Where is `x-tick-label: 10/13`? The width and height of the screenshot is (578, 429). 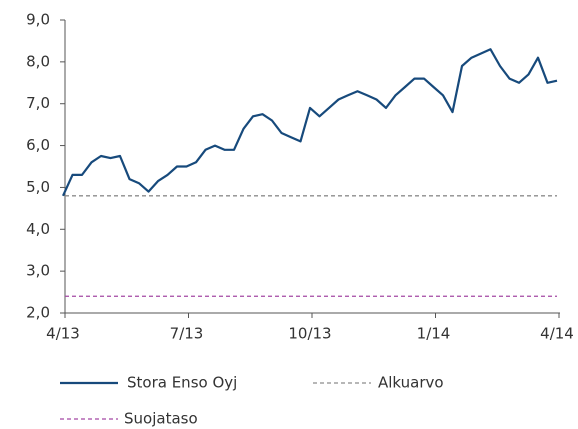 x-tick-label: 10/13 is located at coordinates (309, 334).